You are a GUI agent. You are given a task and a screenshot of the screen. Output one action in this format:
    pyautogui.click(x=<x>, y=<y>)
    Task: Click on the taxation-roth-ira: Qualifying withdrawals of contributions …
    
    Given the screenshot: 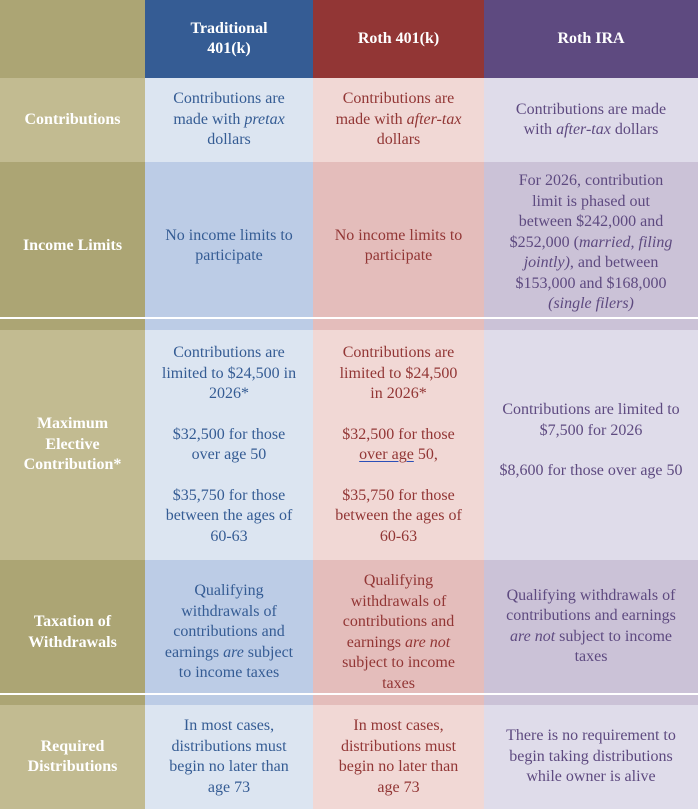 What is the action you would take?
    pyautogui.click(x=591, y=632)
    